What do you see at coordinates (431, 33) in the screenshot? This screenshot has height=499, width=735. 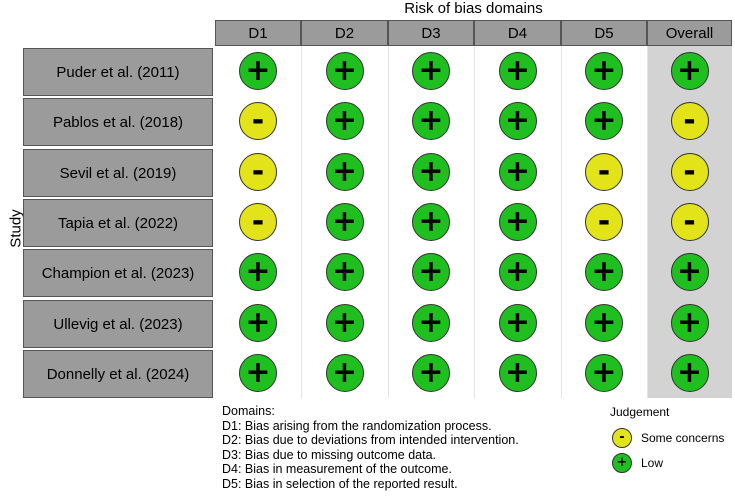 I see `column-header-d3: D3` at bounding box center [431, 33].